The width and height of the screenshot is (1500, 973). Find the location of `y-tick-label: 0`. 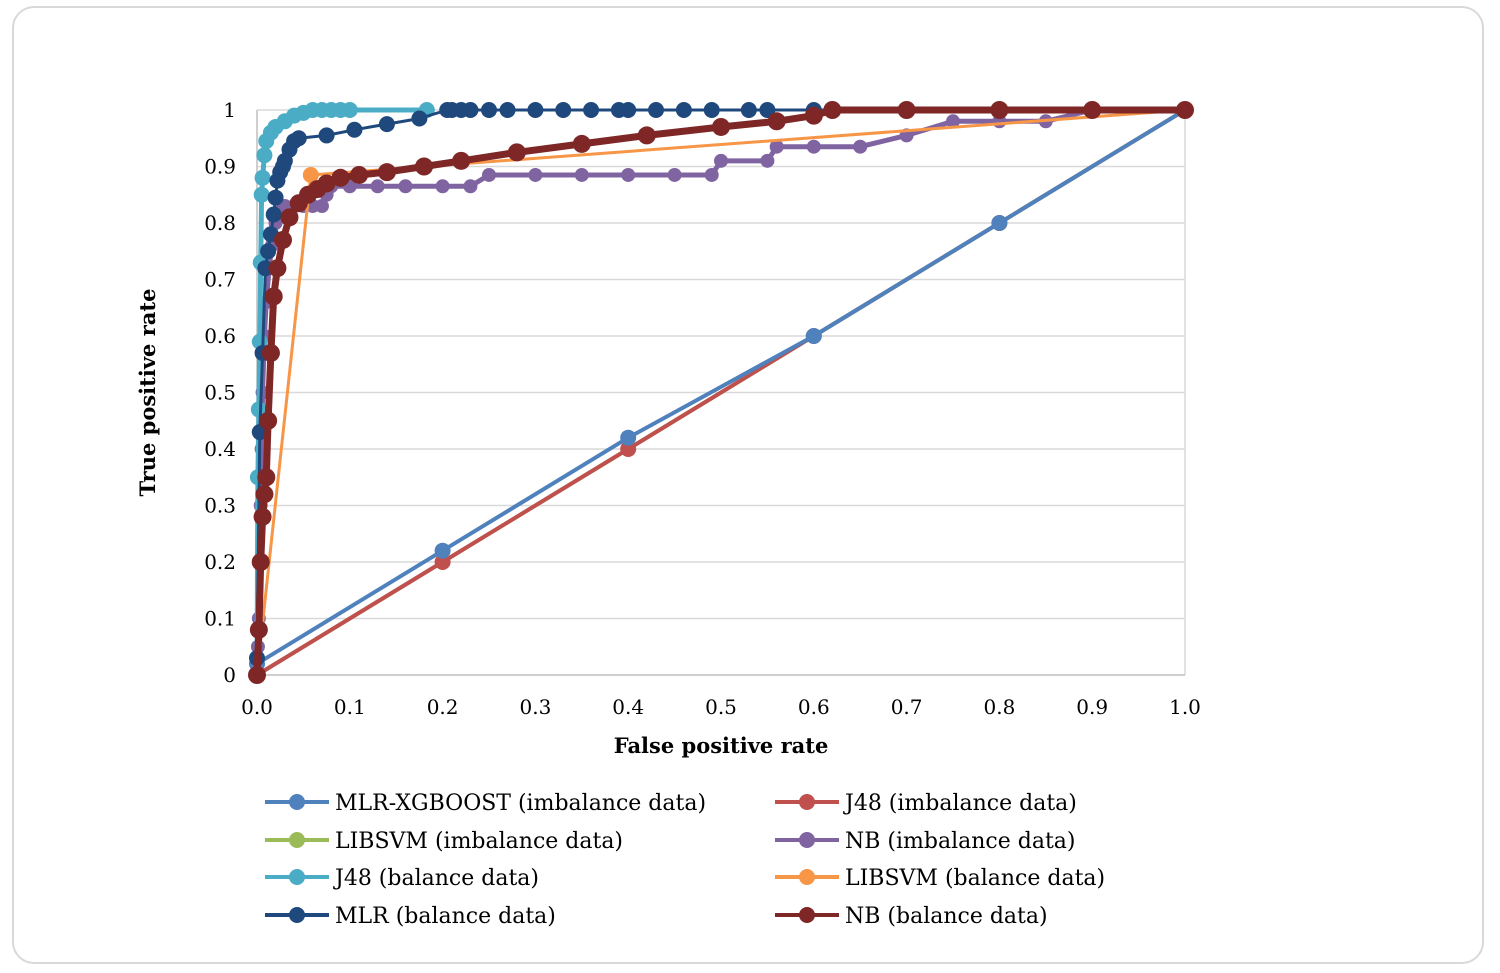

y-tick-label: 0 is located at coordinates (229, 675).